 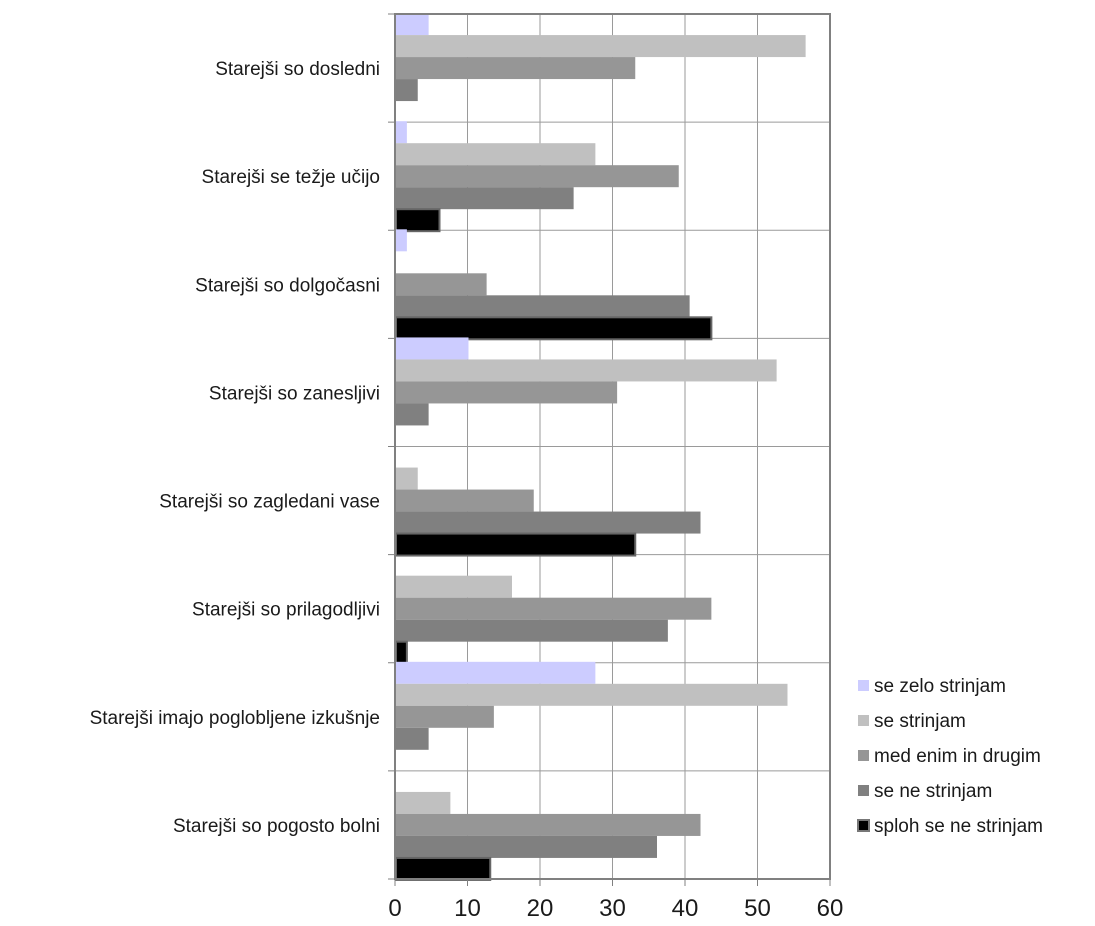 I want to click on legend-label: se ne strinjam, so click(x=933, y=791).